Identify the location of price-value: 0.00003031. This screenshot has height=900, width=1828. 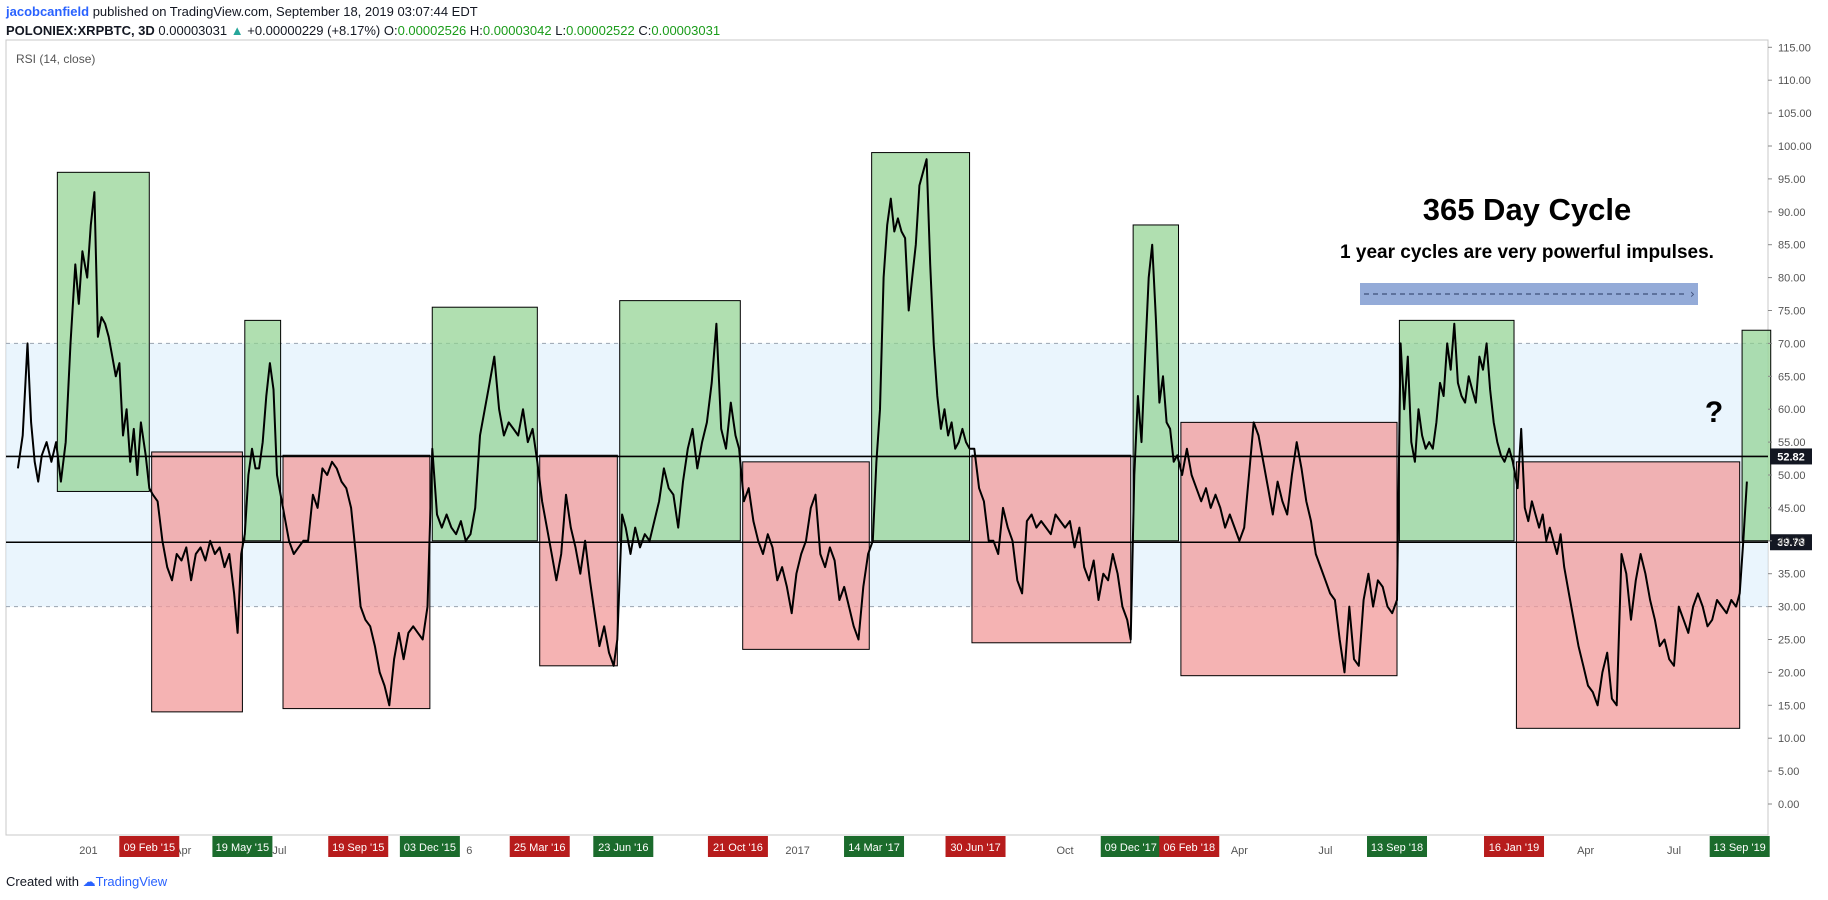
(193, 30).